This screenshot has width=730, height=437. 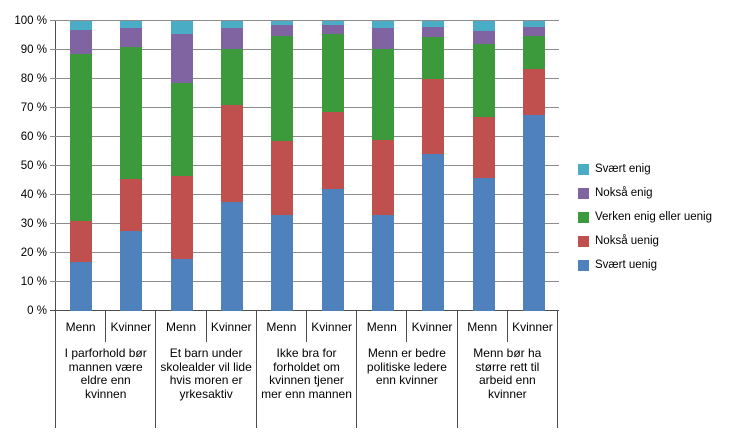 What do you see at coordinates (304, 252) in the screenshot?
I see `gridline-20-percent` at bounding box center [304, 252].